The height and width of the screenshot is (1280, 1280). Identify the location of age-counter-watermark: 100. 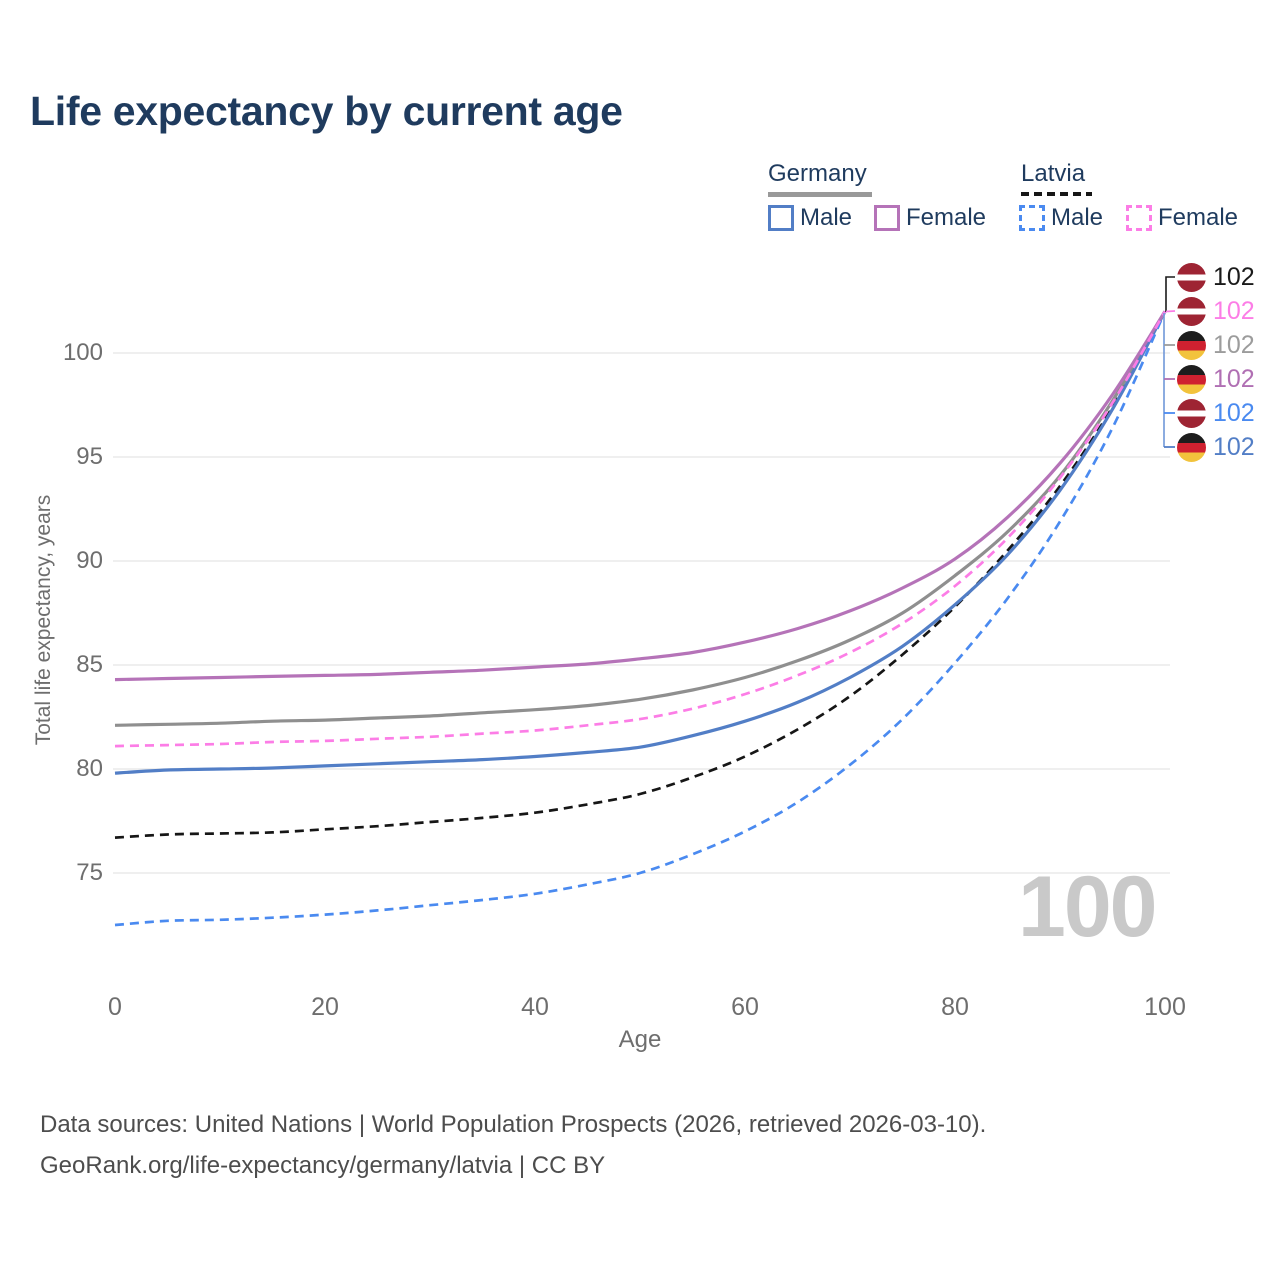
(1087, 907).